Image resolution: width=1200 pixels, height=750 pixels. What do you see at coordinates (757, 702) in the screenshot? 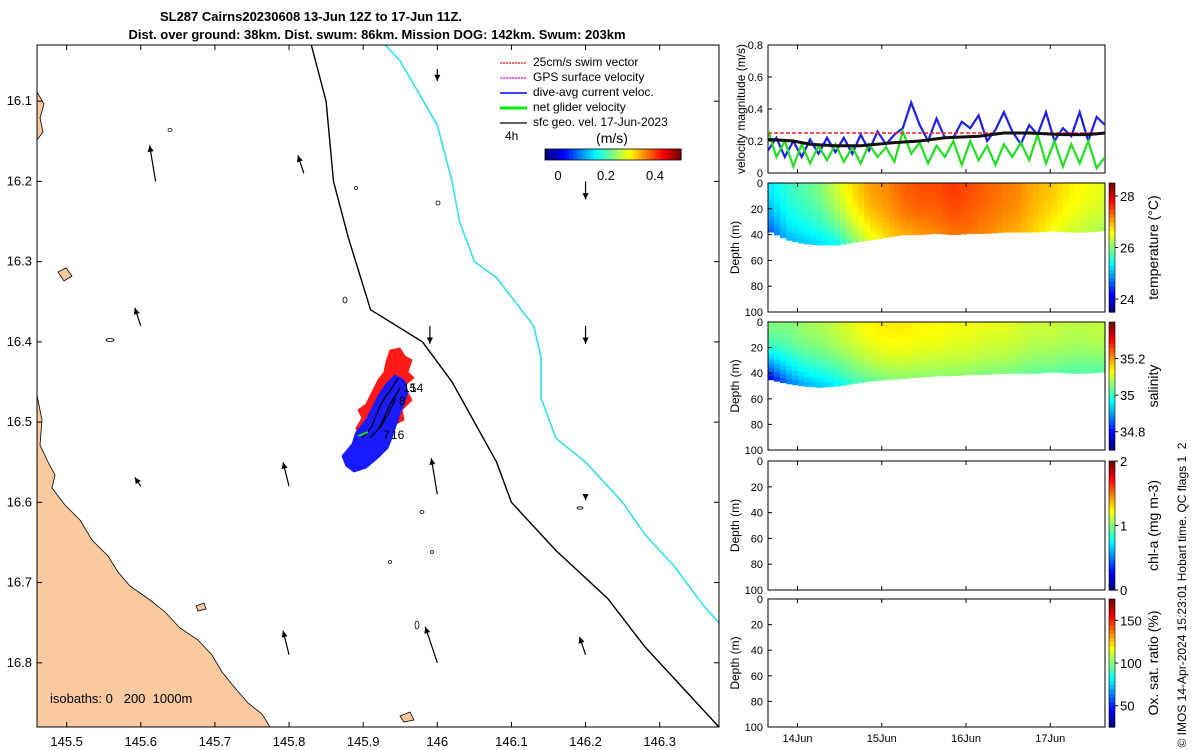
I see `section-y-tick-label: 80` at bounding box center [757, 702].